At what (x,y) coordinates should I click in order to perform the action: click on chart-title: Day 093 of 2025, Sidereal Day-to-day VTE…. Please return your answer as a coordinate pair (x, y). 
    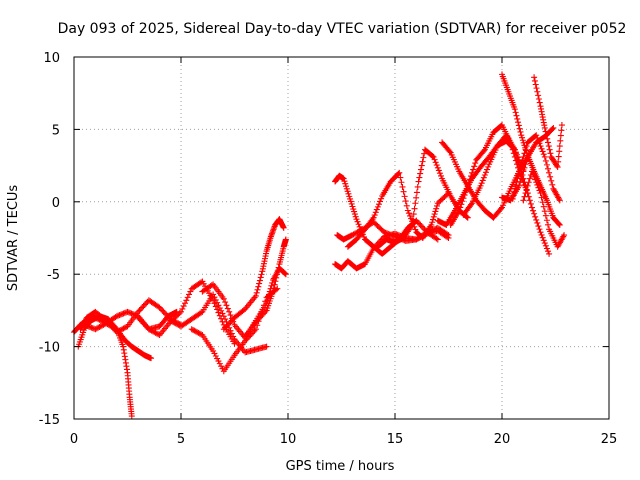
    Looking at the image, I should click on (342, 29).